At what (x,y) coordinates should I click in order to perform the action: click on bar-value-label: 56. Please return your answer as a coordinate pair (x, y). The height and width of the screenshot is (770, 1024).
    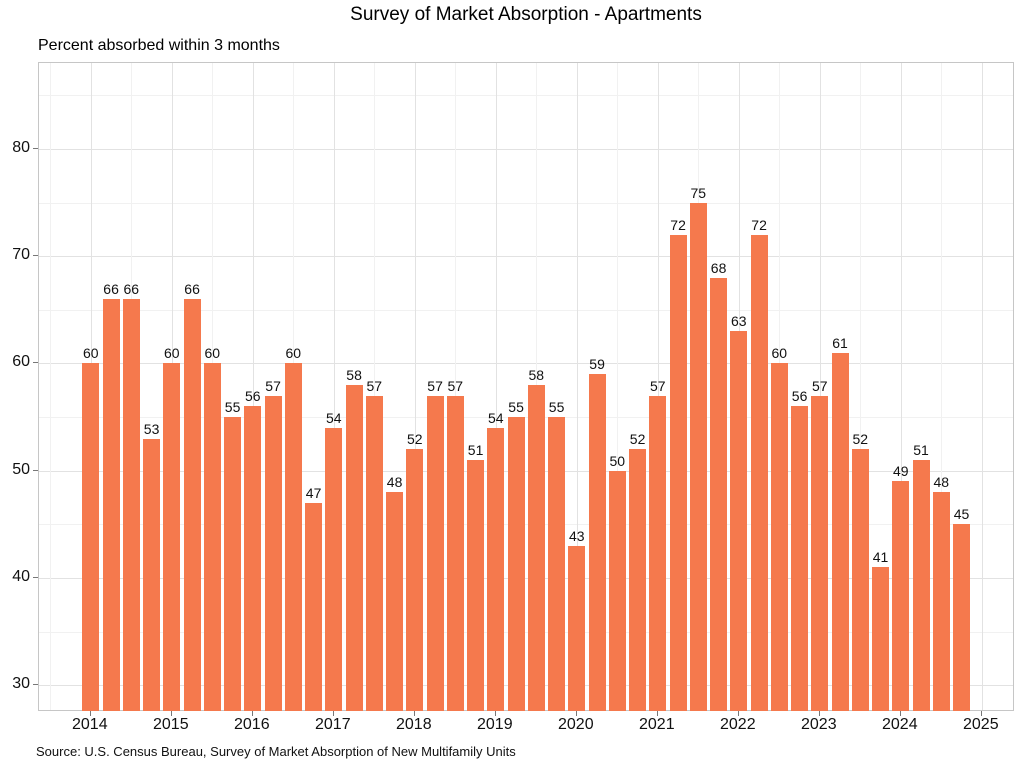
    Looking at the image, I should click on (253, 396).